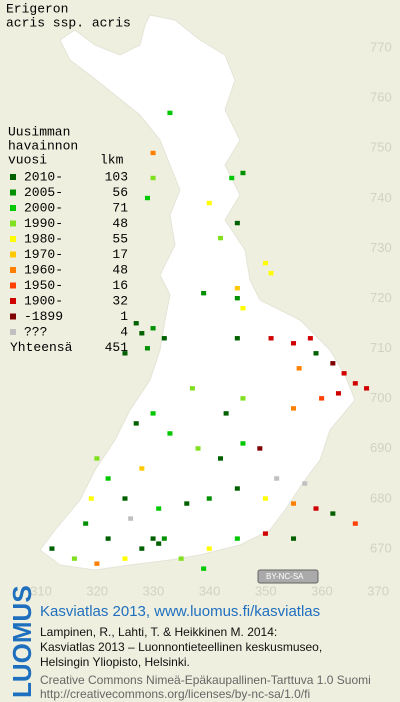 Image resolution: width=400 pixels, height=702 pixels. Describe the element at coordinates (116, 176) in the screenshot. I see `legend-count: 103` at that location.